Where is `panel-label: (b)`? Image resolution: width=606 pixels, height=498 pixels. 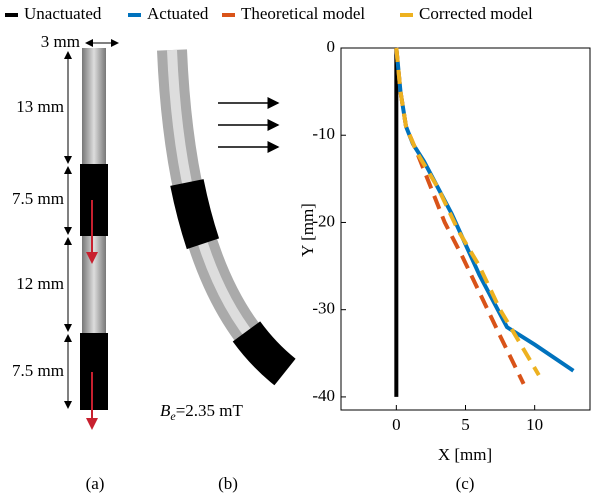 panel-label: (b) is located at coordinates (228, 483).